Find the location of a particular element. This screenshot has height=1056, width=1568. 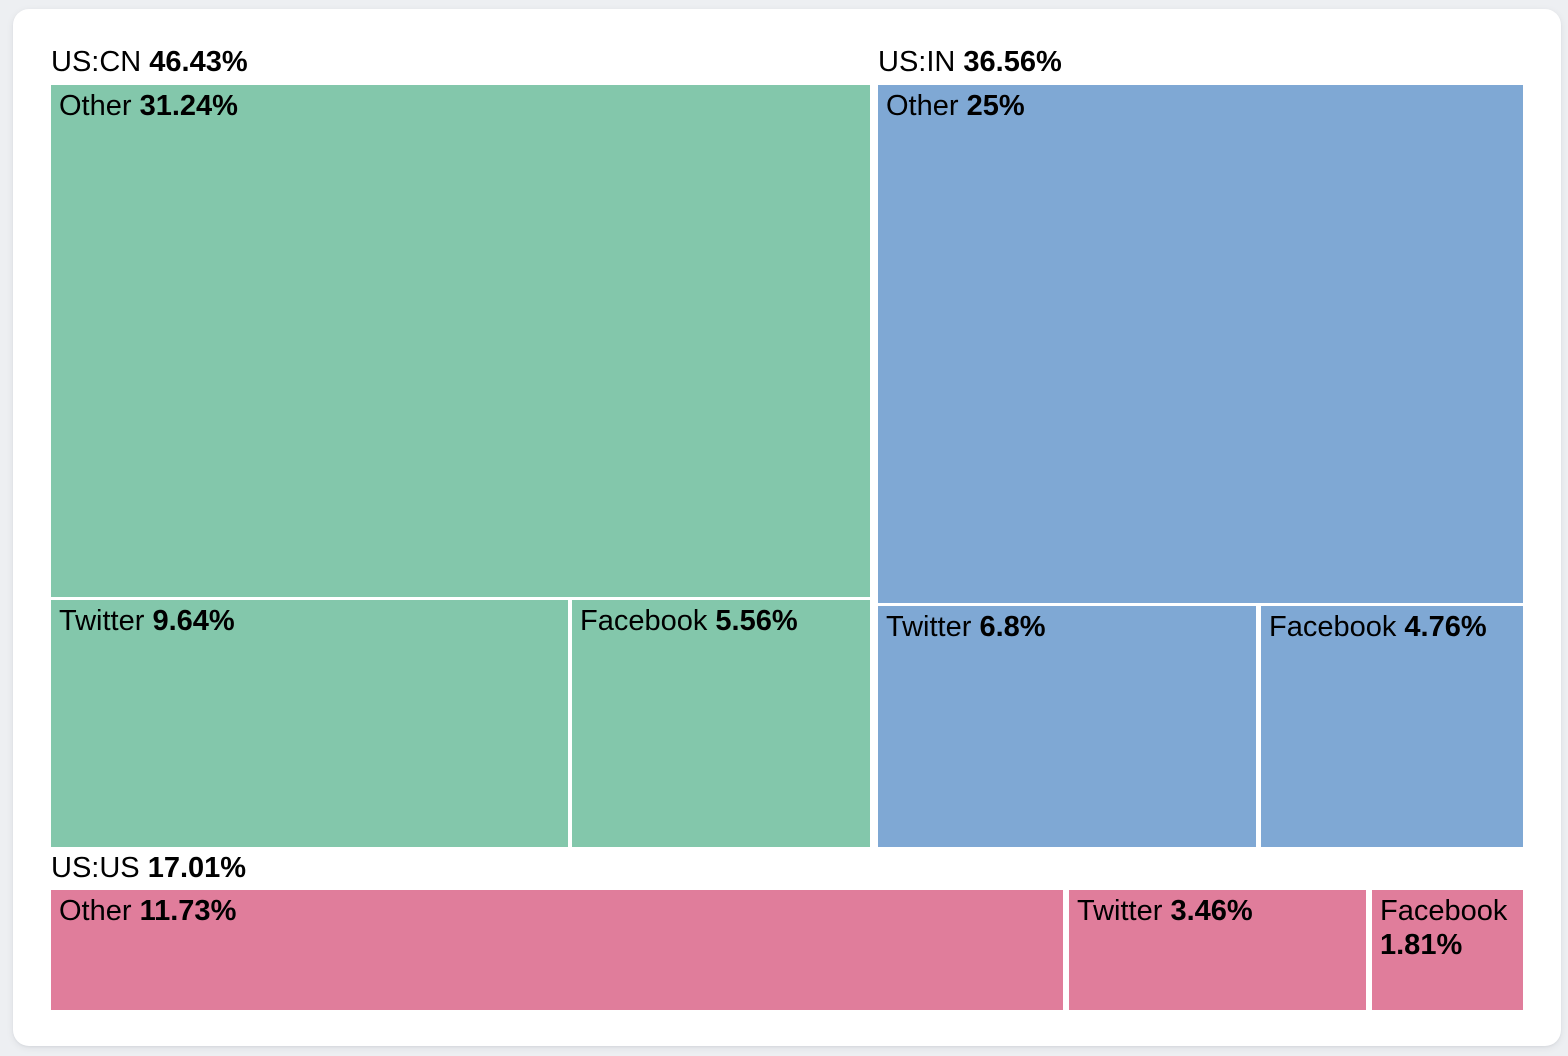

cell-percent: 11.73% is located at coordinates (188, 911).